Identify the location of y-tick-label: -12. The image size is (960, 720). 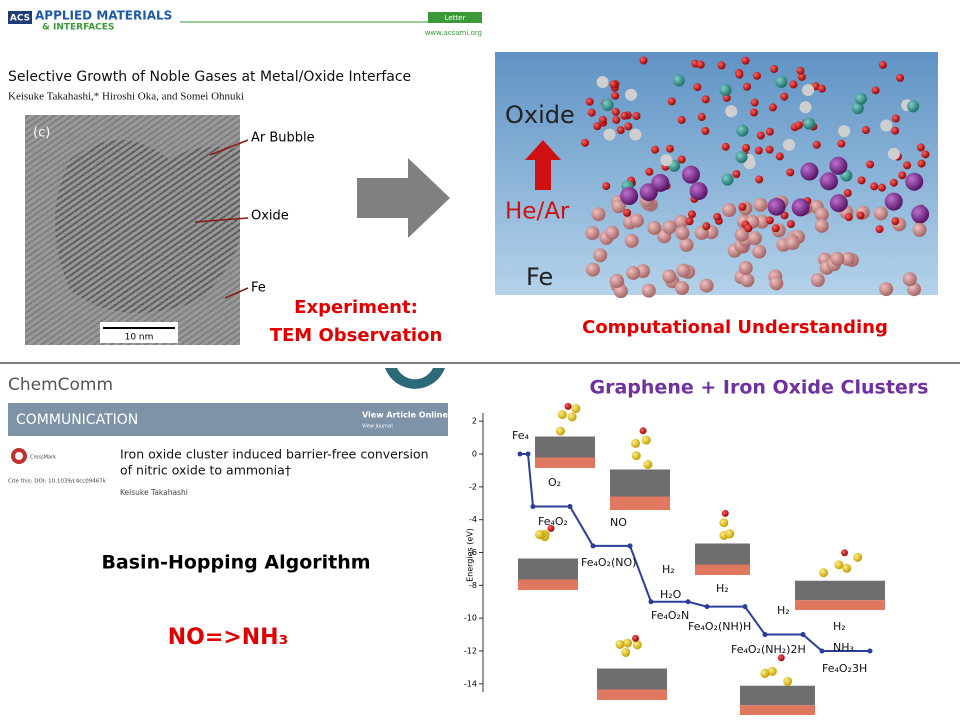
(470, 650).